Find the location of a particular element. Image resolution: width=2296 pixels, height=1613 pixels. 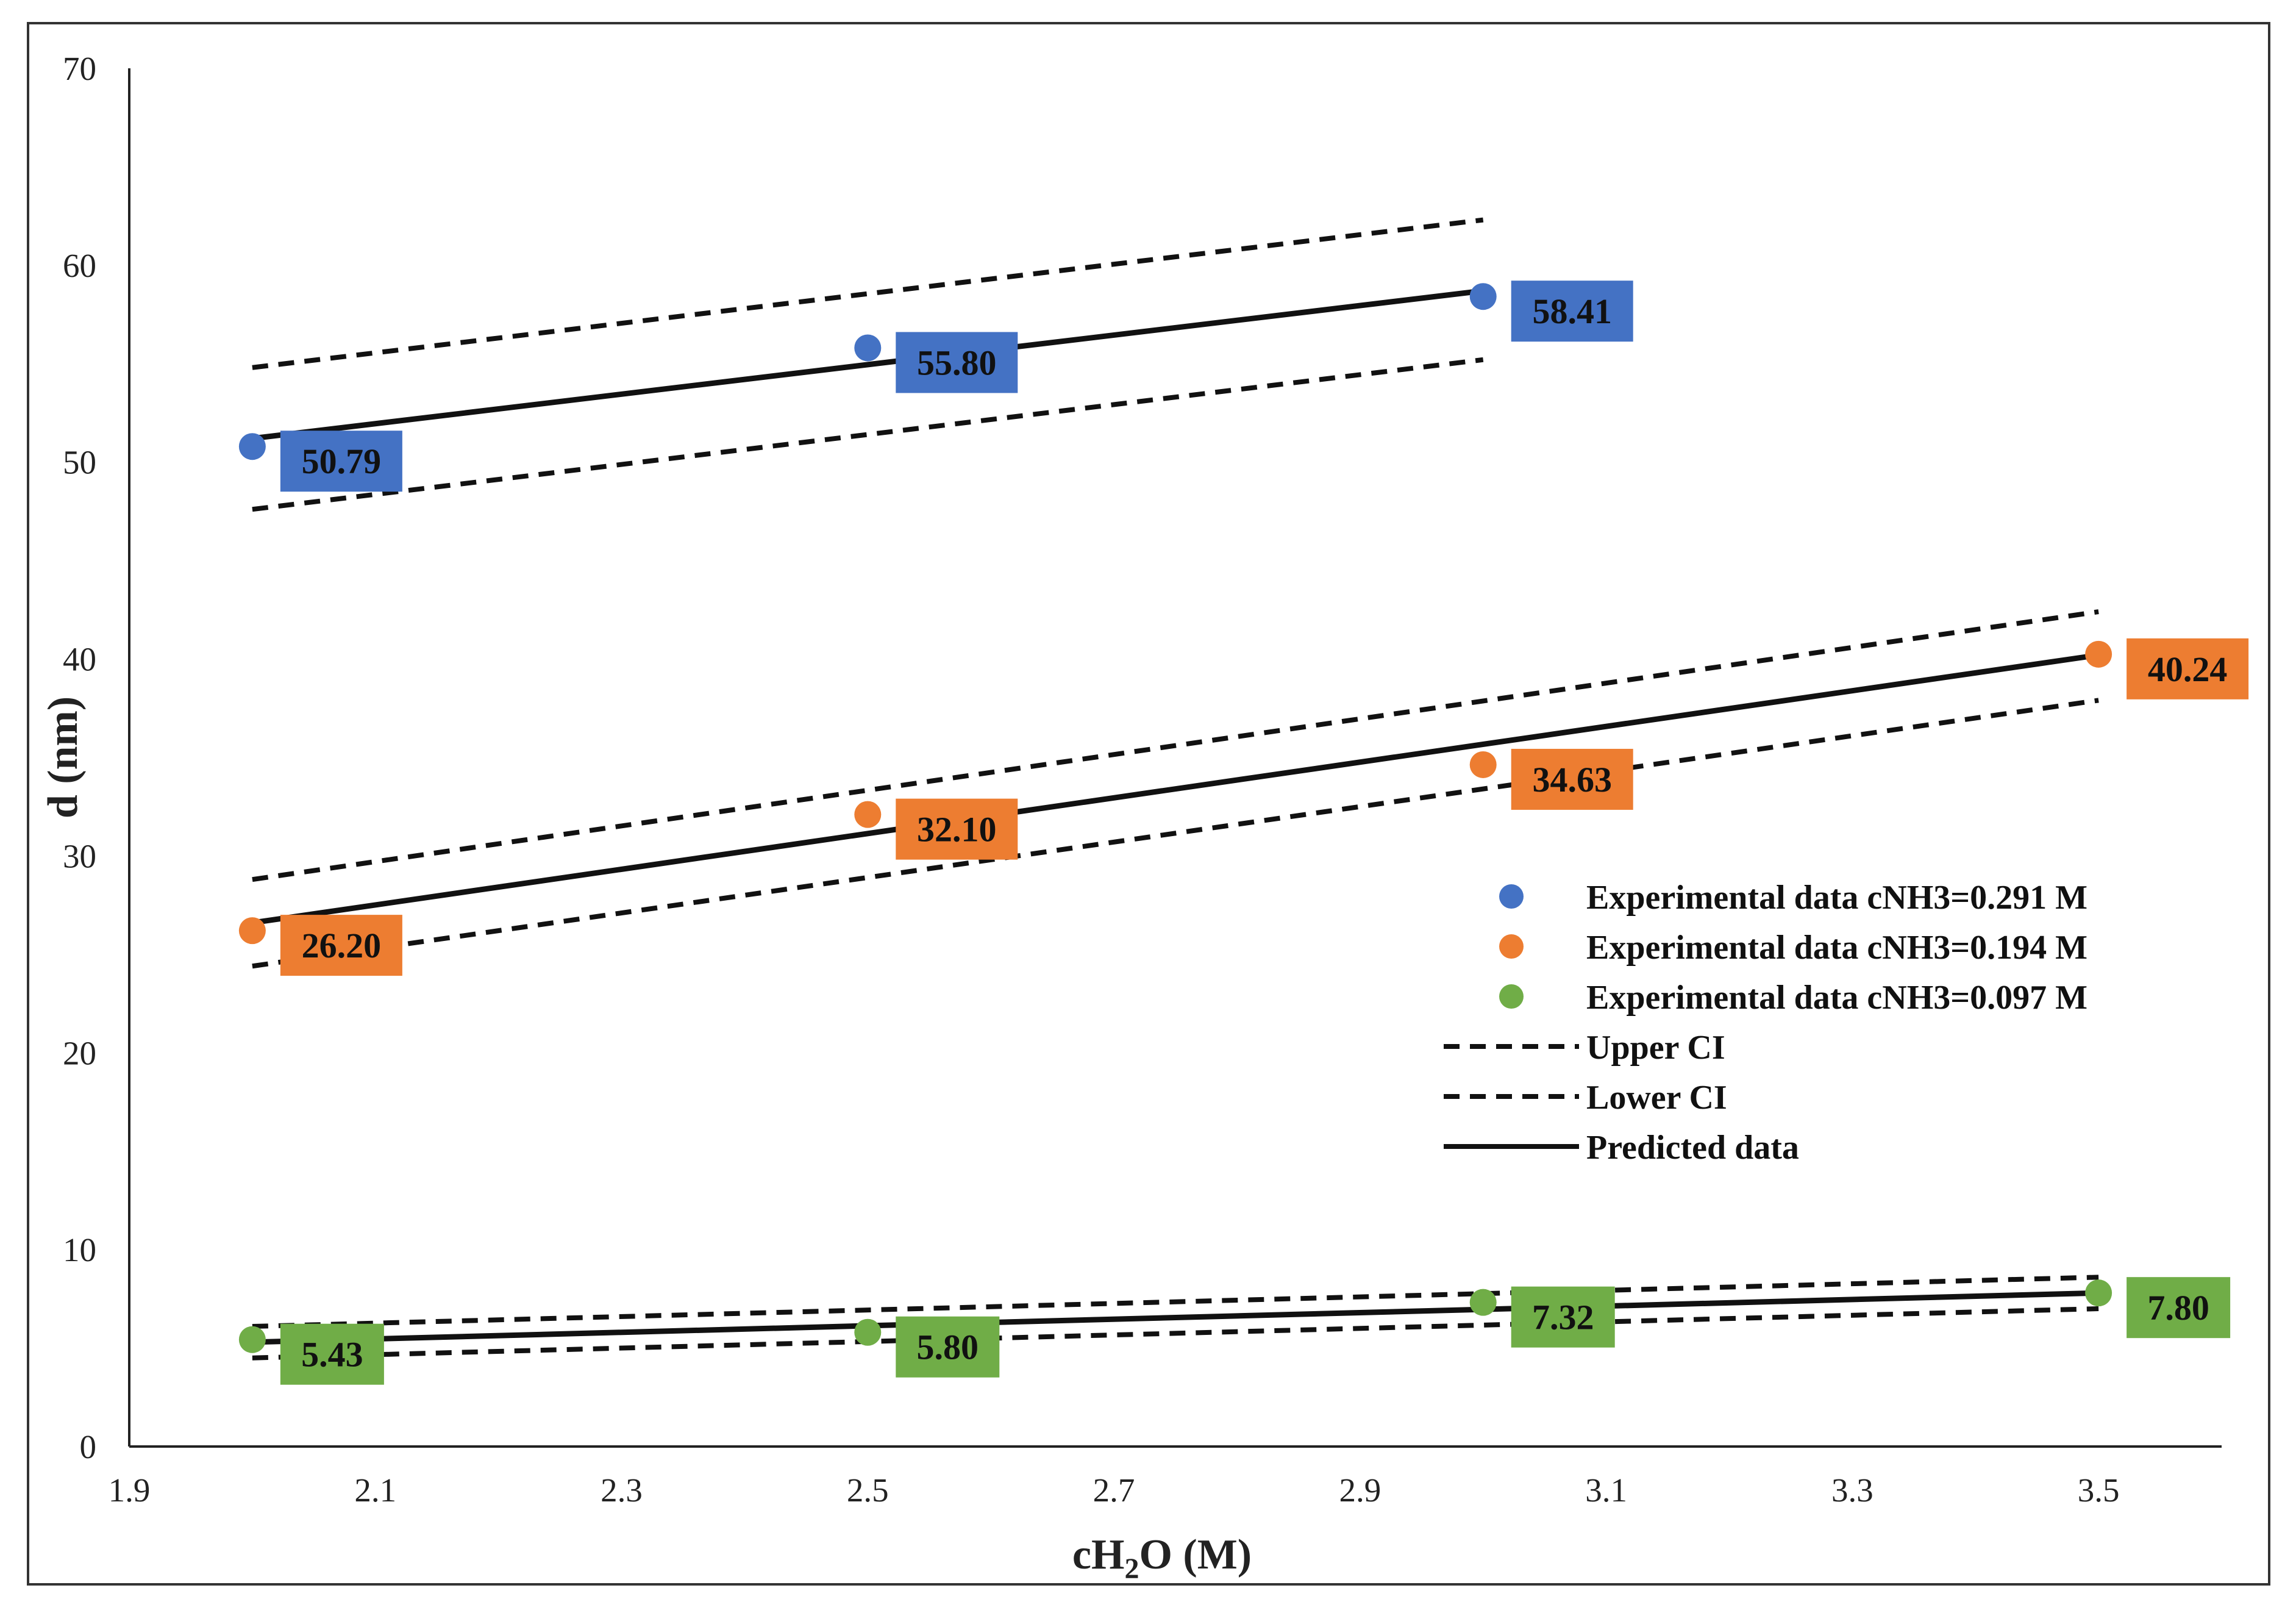

data-label: 40.24 is located at coordinates (2188, 669).